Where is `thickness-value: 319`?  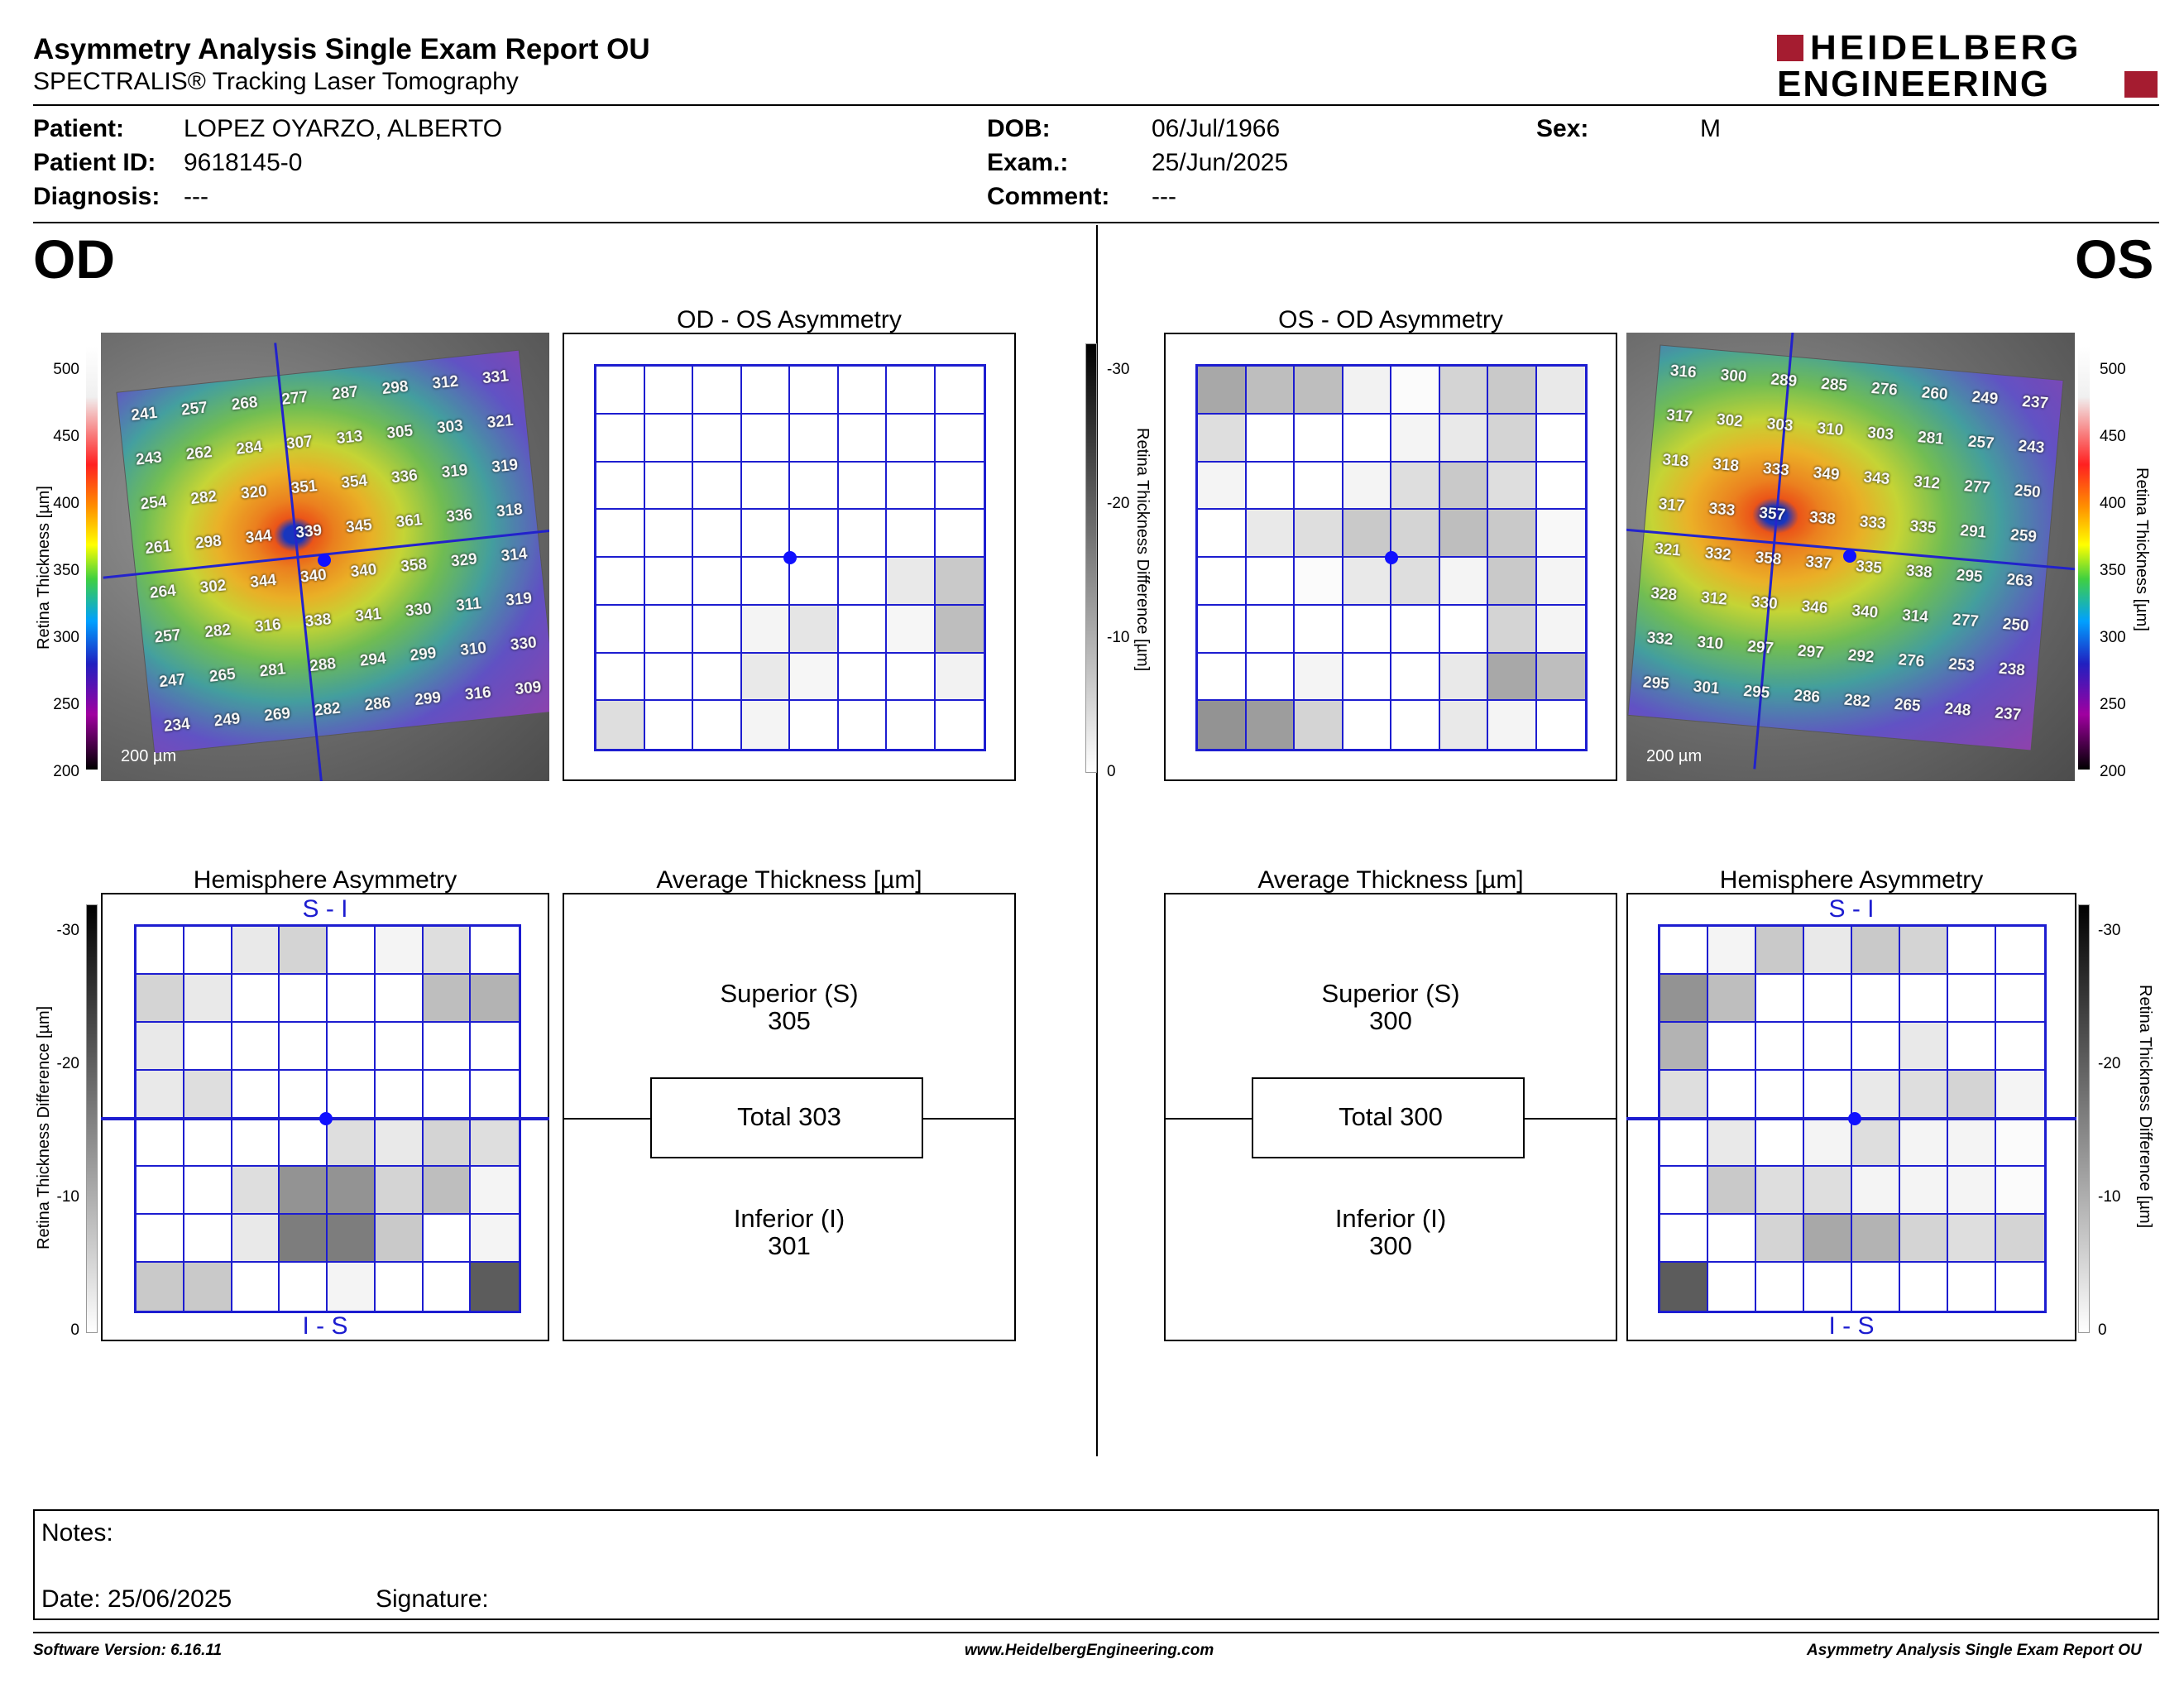
thickness-value: 319 is located at coordinates (505, 466).